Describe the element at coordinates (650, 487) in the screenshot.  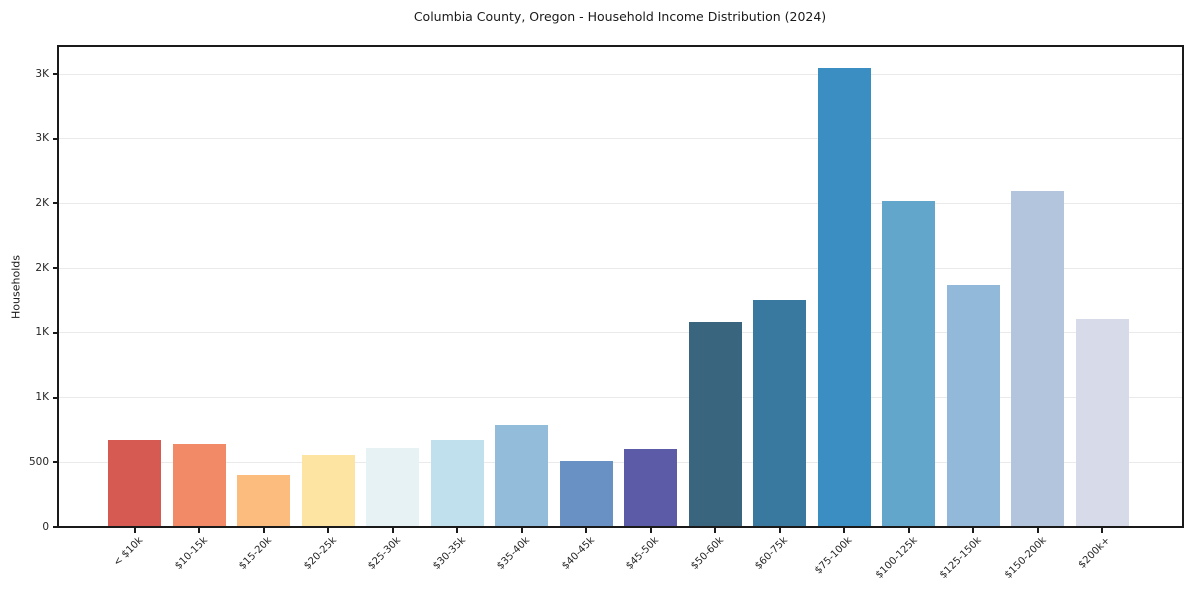
I see `bar-45-50k` at that location.